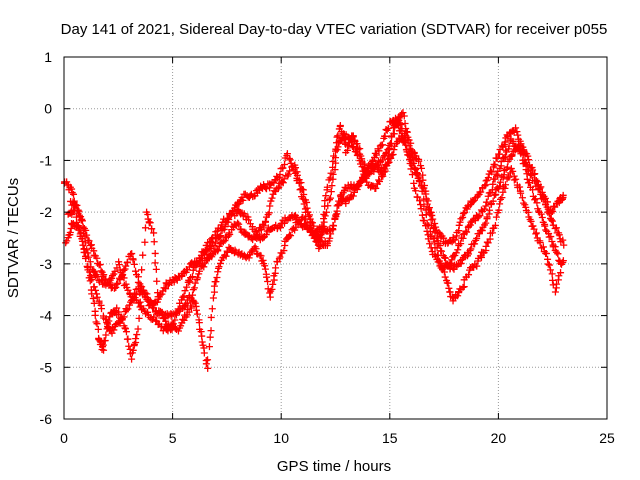  Describe the element at coordinates (46, 238) in the screenshot. I see `y-tick-labels: -6 -5 -4 -3 -2 -1 0 1` at that location.